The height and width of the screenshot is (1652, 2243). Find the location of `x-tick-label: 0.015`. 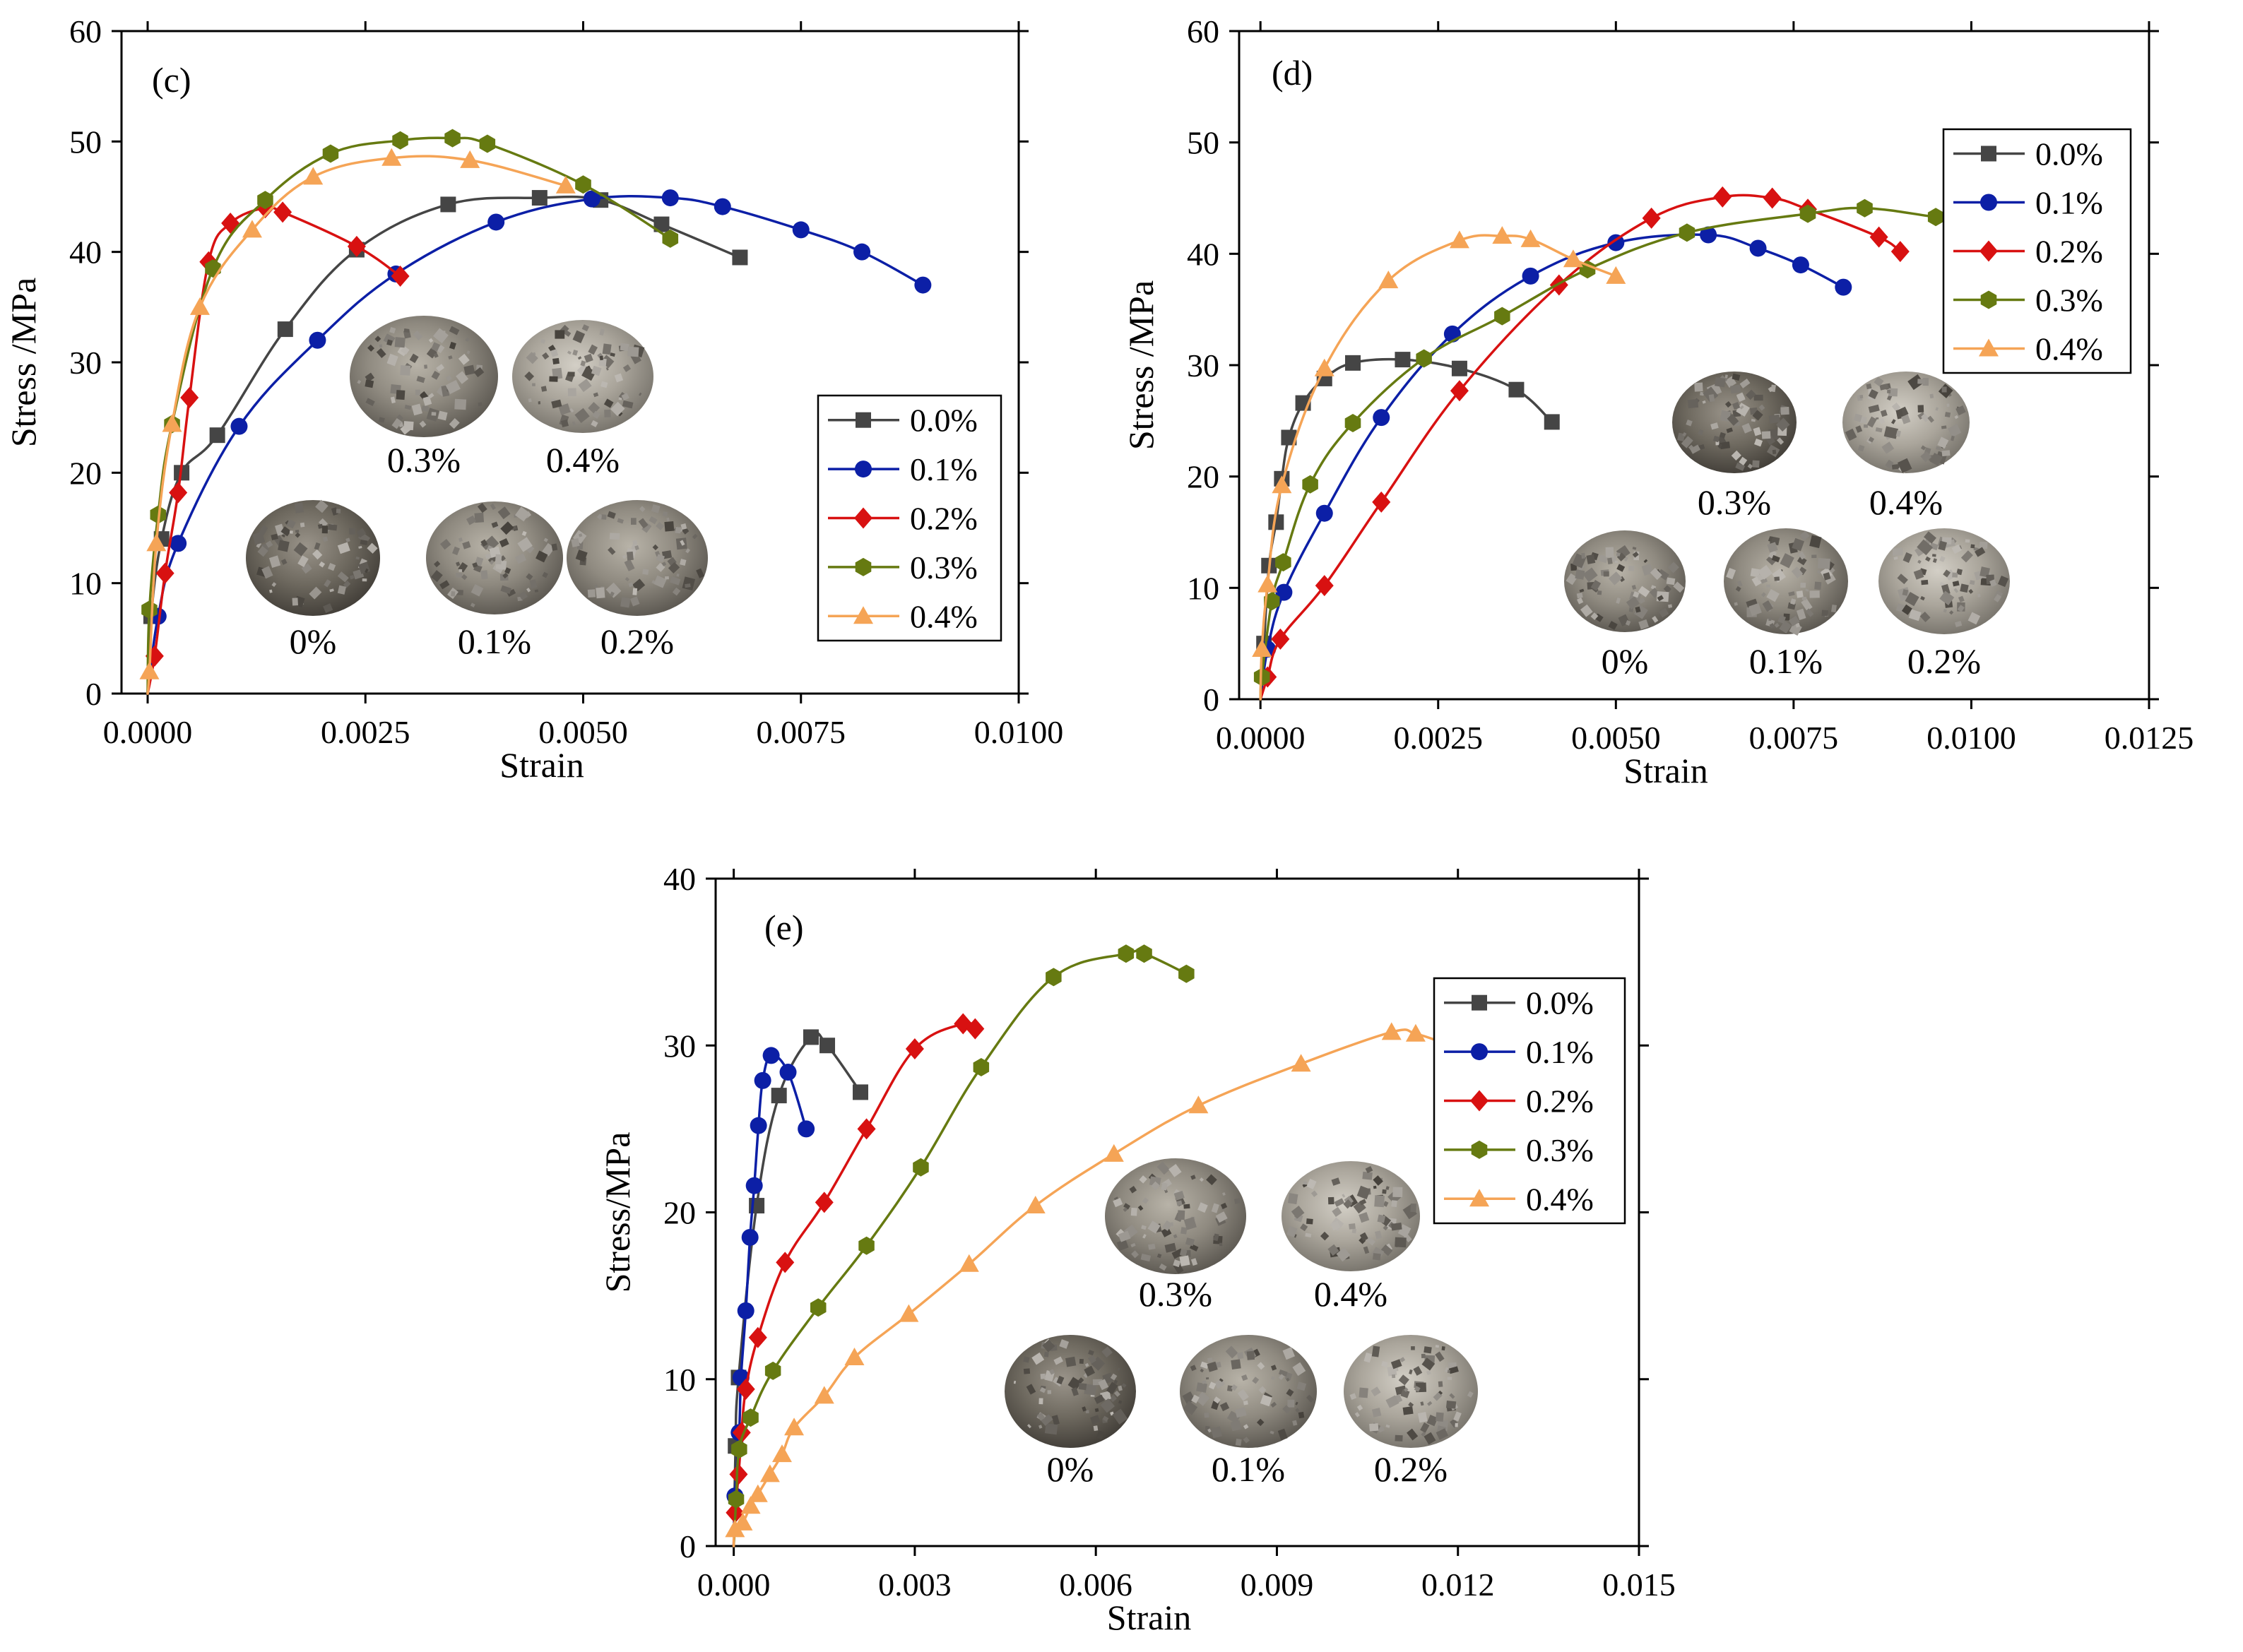

x-tick-label: 0.015 is located at coordinates (1639, 1585).